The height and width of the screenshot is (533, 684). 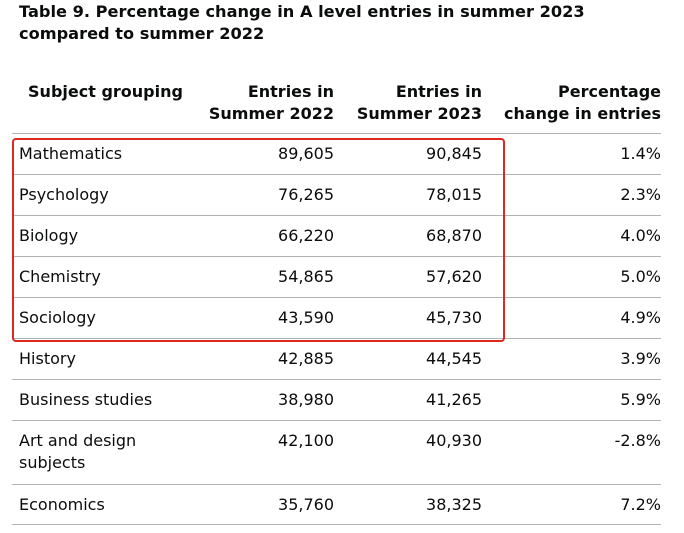 I want to click on cell-entries-2023: 57,620, so click(x=408, y=277).